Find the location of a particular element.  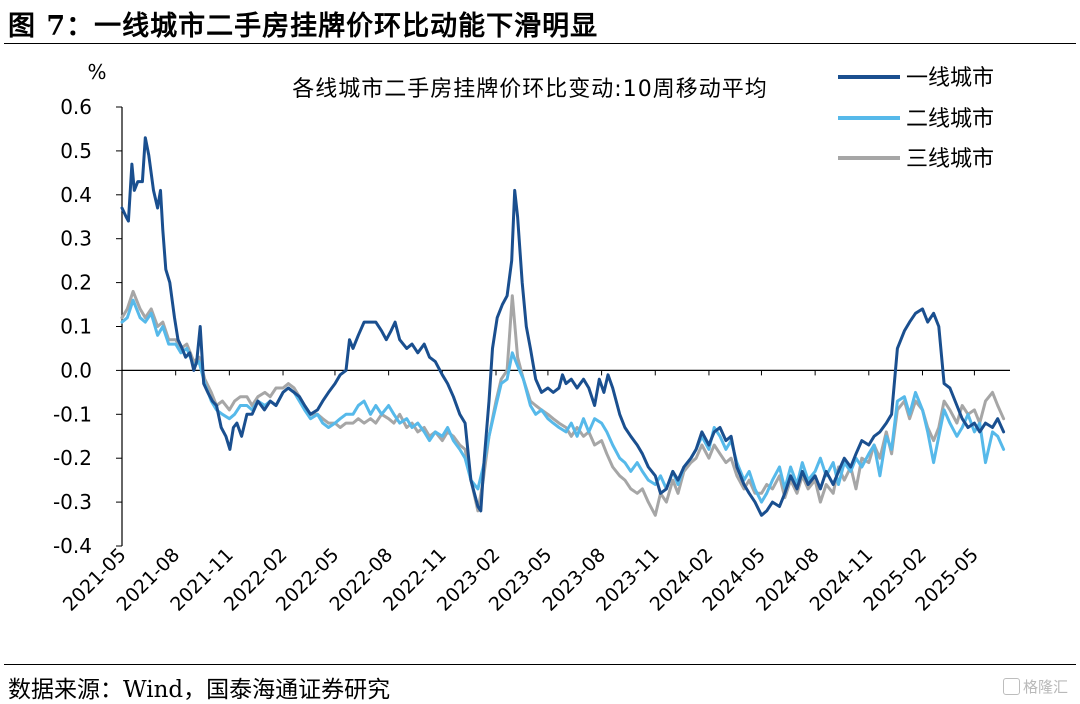

y-tick-label: 0.4 is located at coordinates (76, 195).